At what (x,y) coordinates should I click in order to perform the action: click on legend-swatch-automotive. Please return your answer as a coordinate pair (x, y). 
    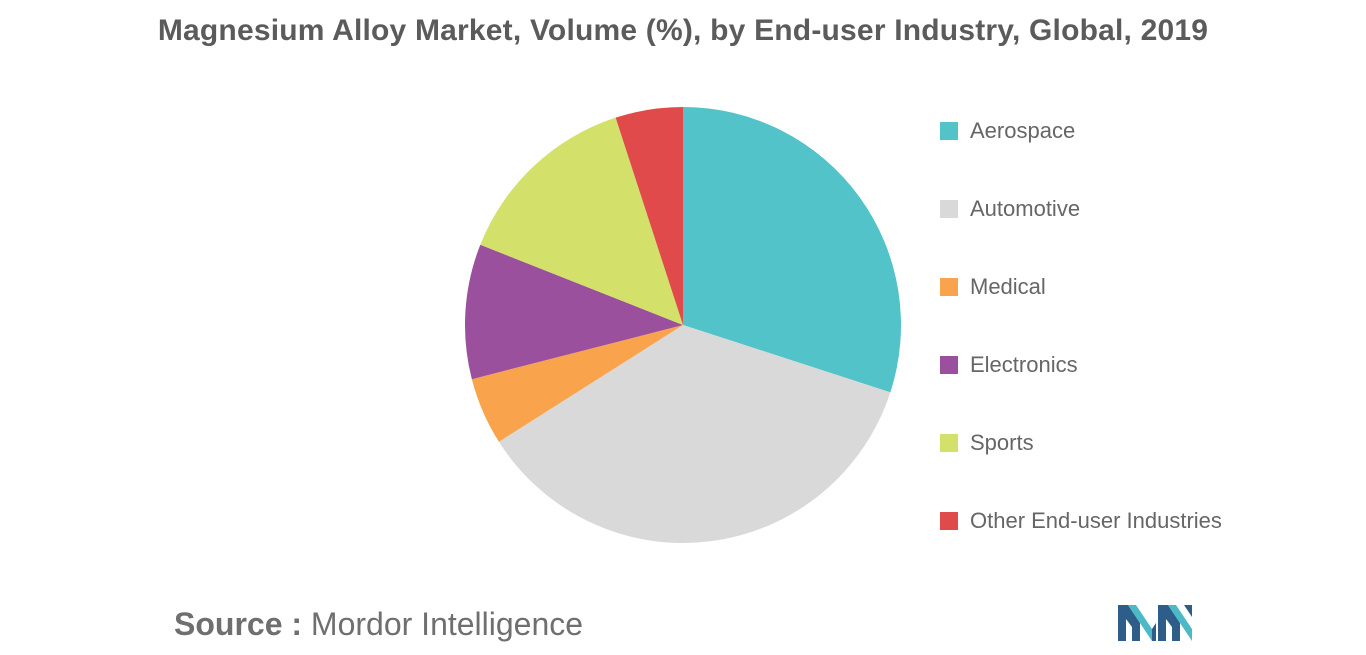
    Looking at the image, I should click on (949, 209).